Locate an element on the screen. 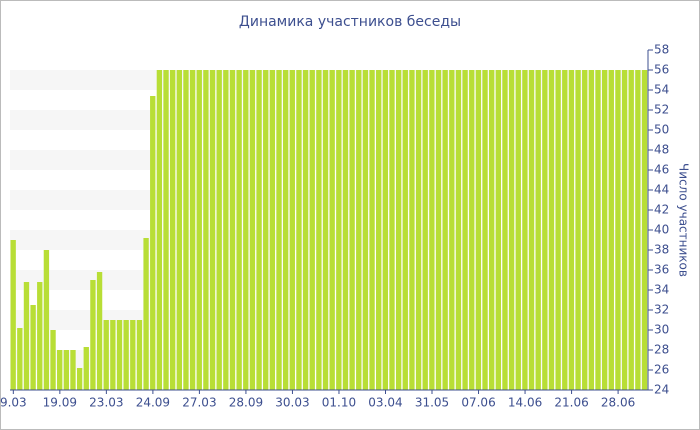 Image resolution: width=700 pixels, height=430 pixels. y-tick-label: 56 is located at coordinates (661, 70).